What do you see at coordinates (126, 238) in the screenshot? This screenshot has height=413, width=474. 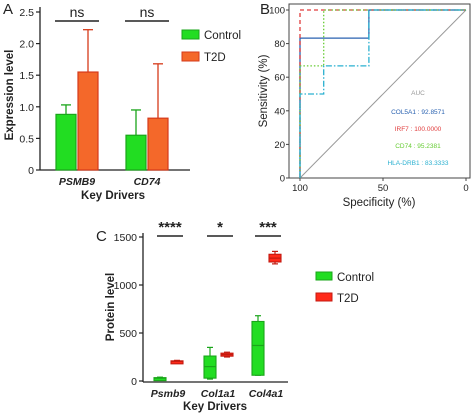 I see `y-tick-label: 1500` at bounding box center [126, 238].